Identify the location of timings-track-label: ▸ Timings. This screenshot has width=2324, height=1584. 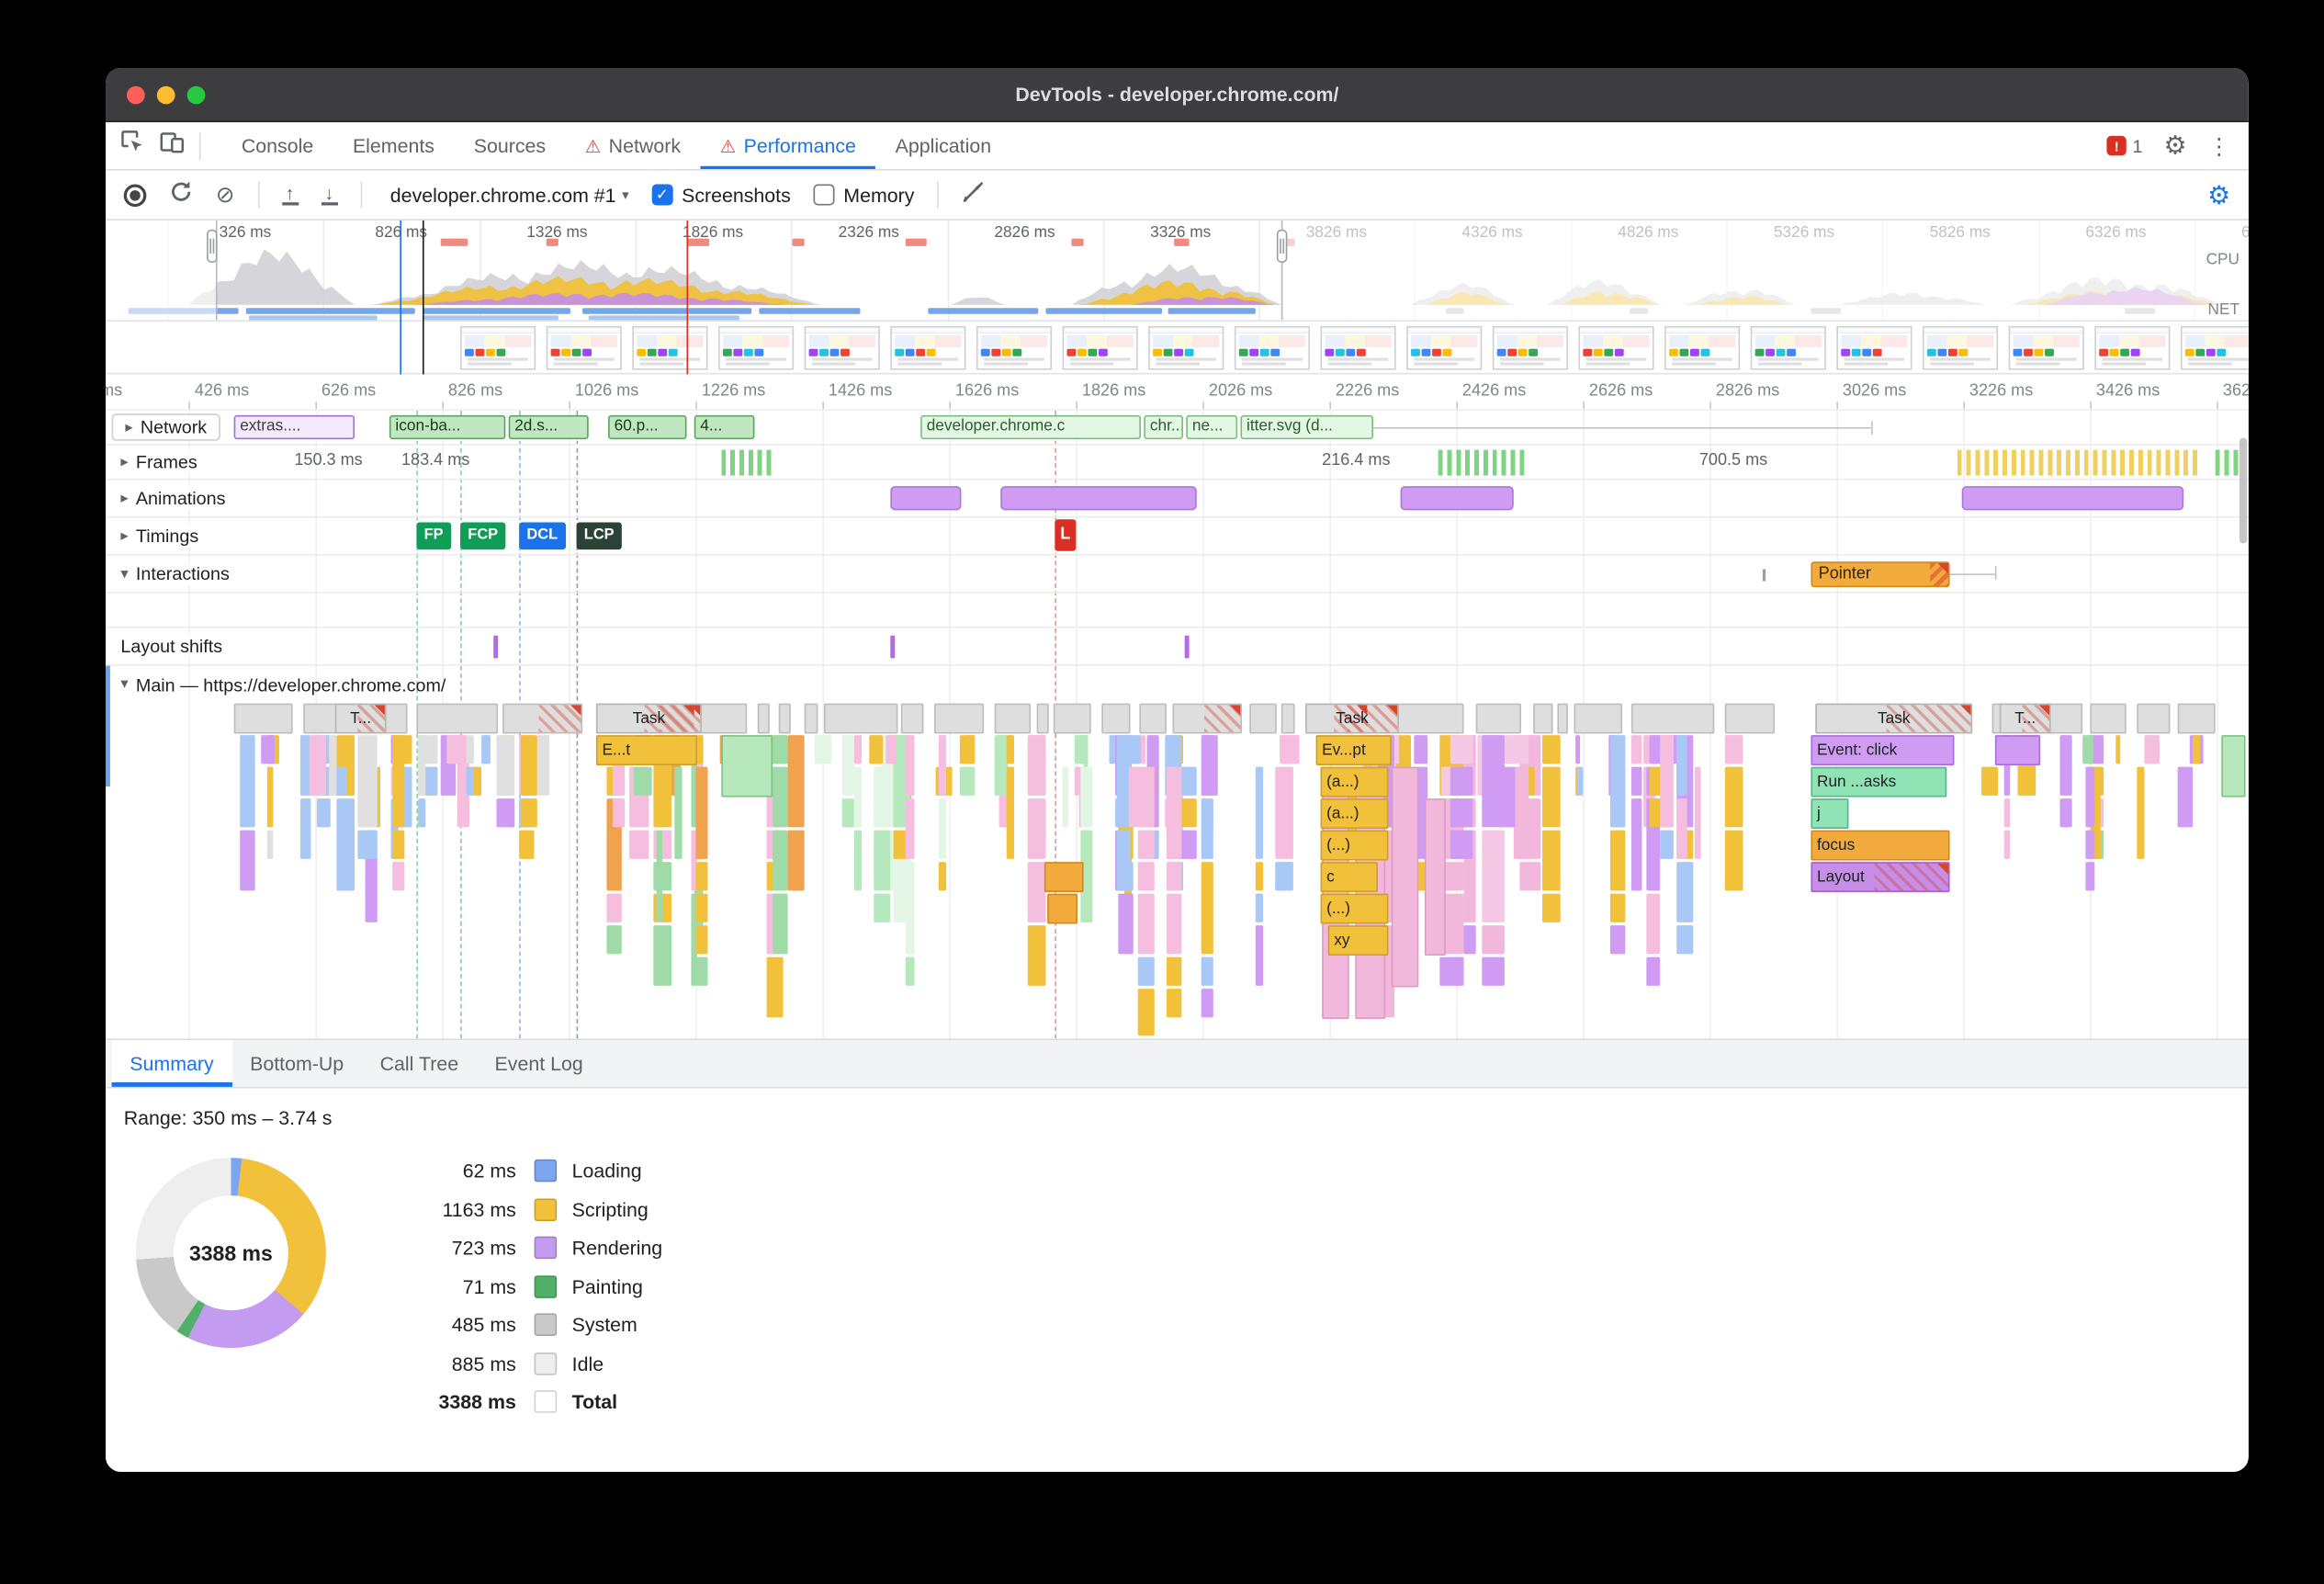
(159, 536).